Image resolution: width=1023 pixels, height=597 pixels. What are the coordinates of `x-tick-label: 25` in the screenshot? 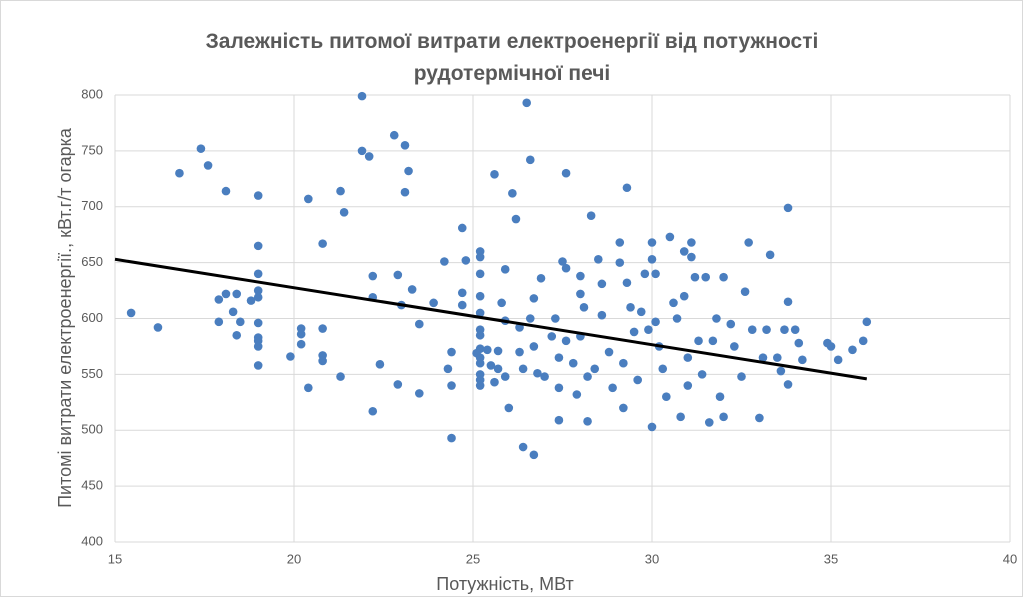 It's located at (473, 558).